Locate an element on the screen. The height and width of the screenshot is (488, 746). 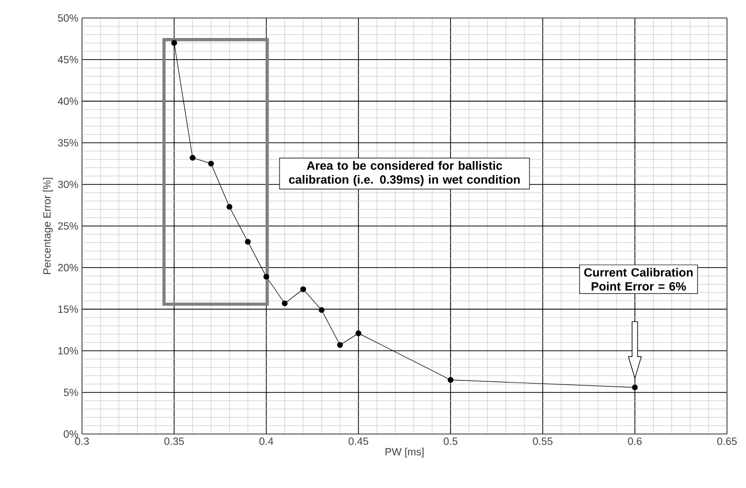
y-tick-label: 35% is located at coordinates (68, 142).